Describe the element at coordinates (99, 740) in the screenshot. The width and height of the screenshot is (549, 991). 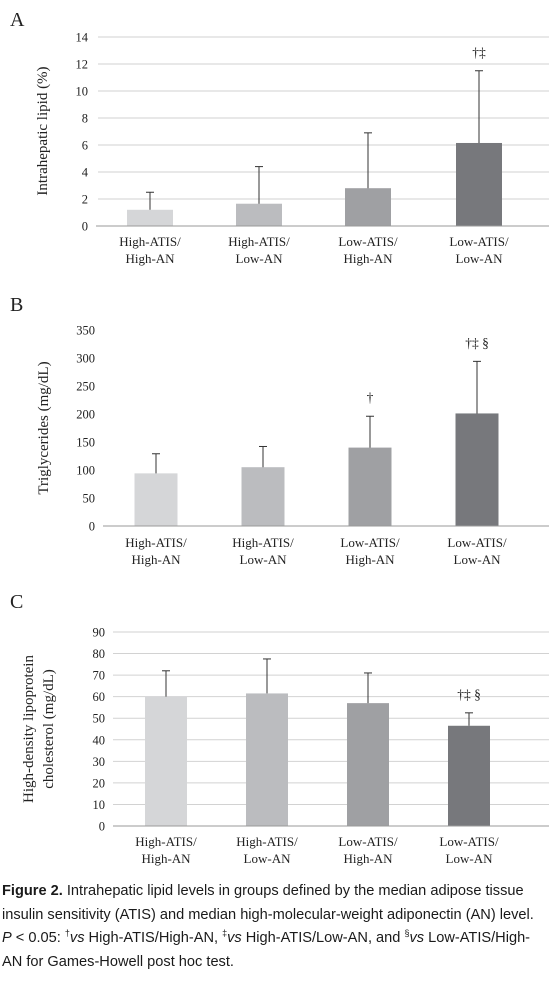
I see `panel-c-y-tick-label: 40` at that location.